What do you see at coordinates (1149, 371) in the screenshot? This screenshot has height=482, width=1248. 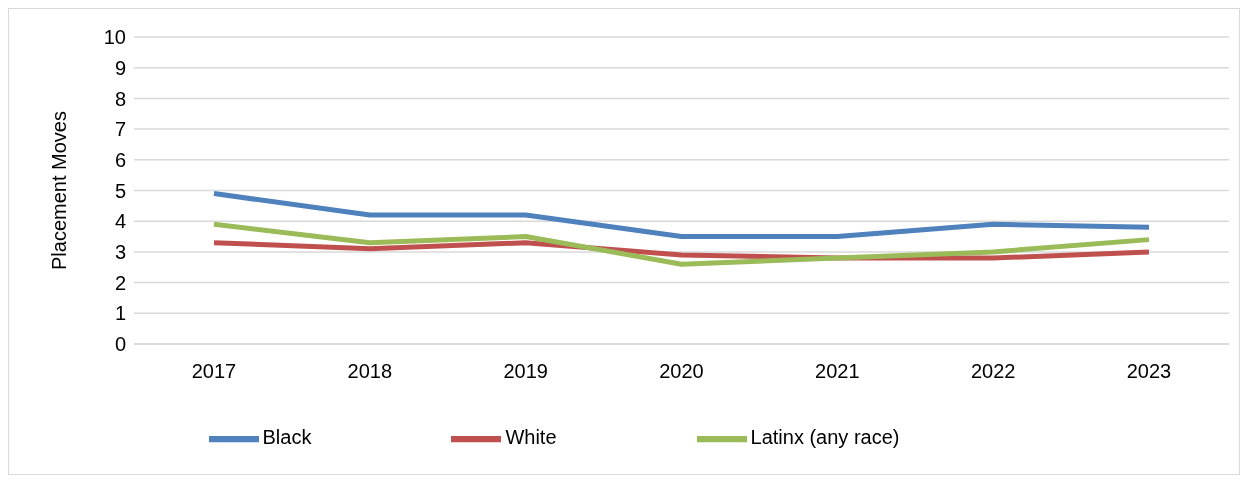 I see `x-tick-label: 2023` at bounding box center [1149, 371].